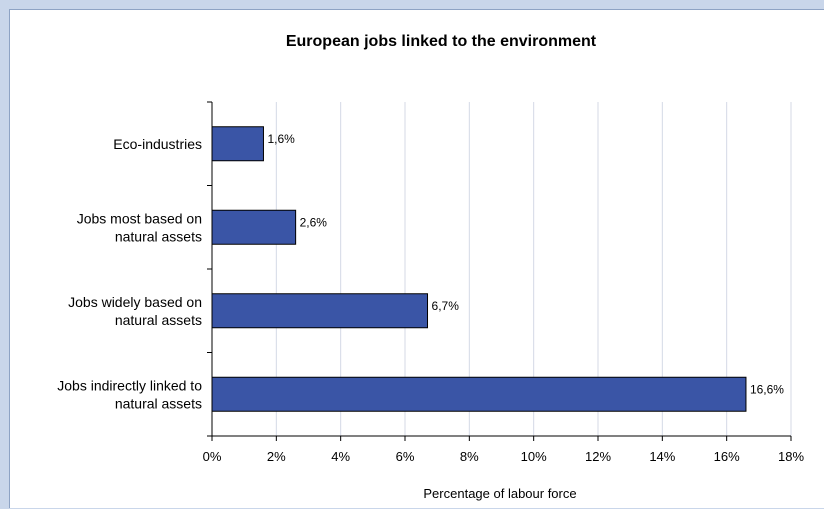  I want to click on category-label: Eco-industries, so click(157, 144).